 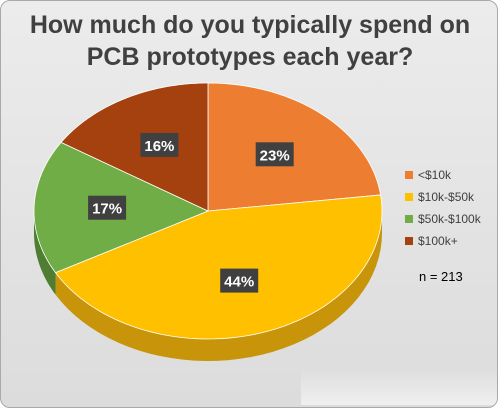 I want to click on legend-item-3: $100k+, so click(x=443, y=240).